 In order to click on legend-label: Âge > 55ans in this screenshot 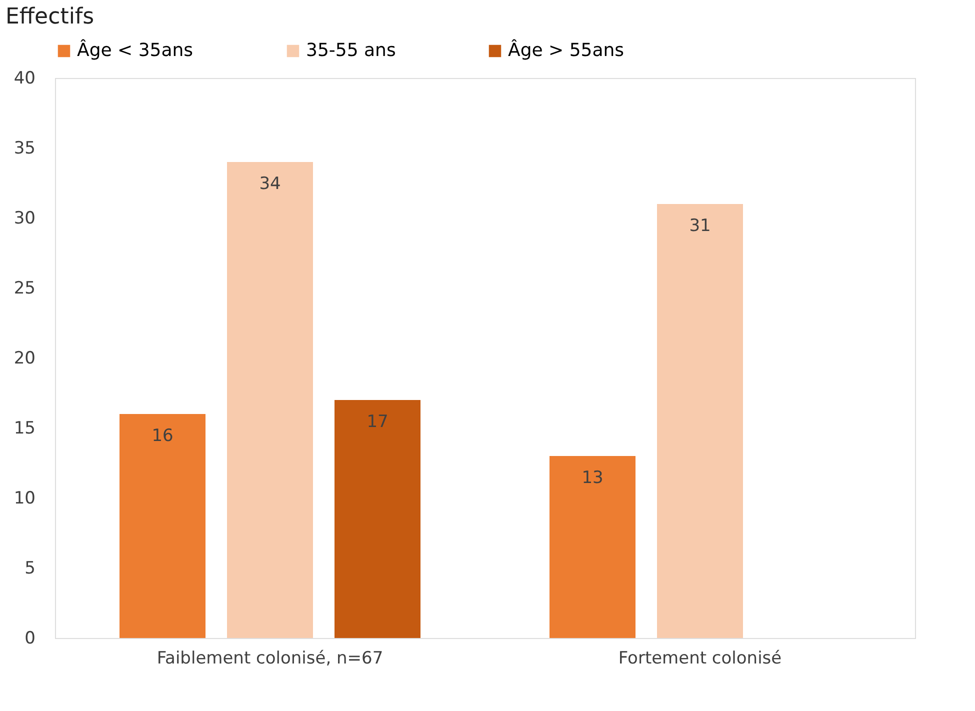, I will do `click(566, 50)`.